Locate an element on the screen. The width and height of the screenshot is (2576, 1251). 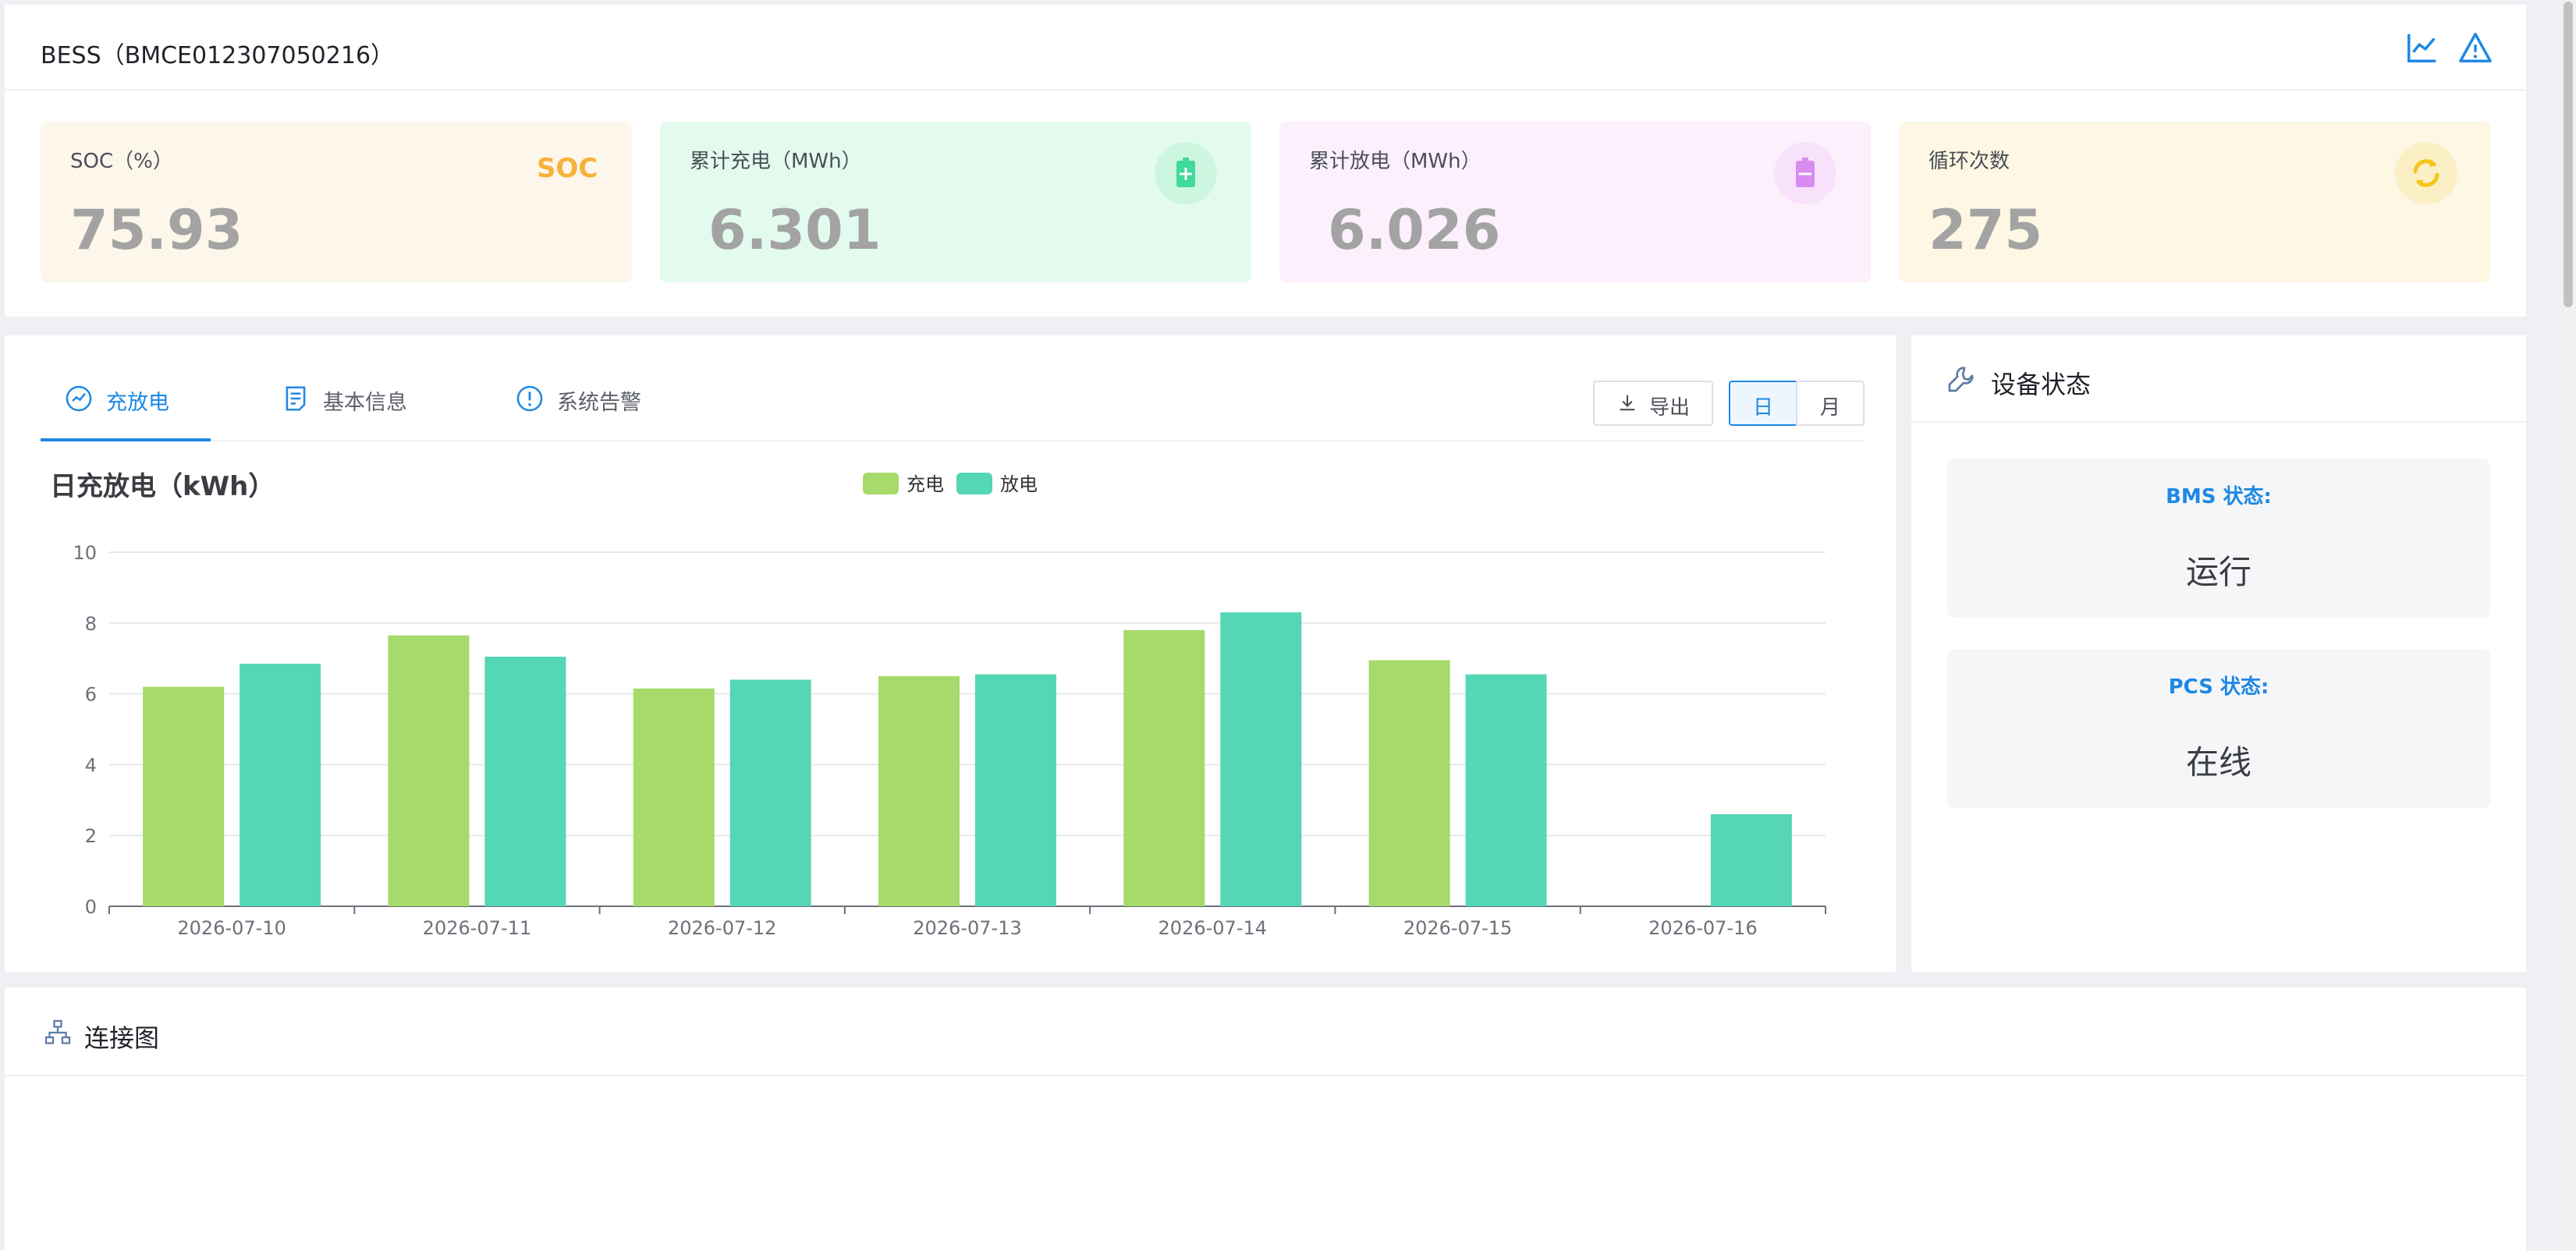
month-toggle-button: 月 is located at coordinates (1830, 403).